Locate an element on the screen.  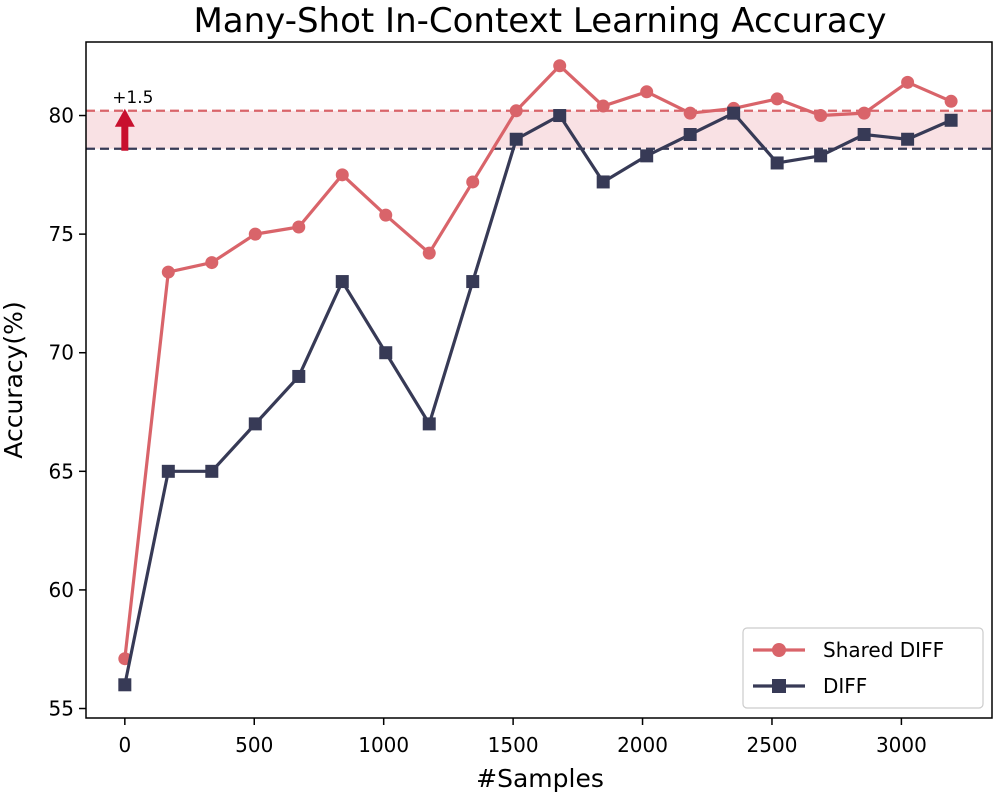
y-tick-label: 75 is located at coordinates (61, 234).